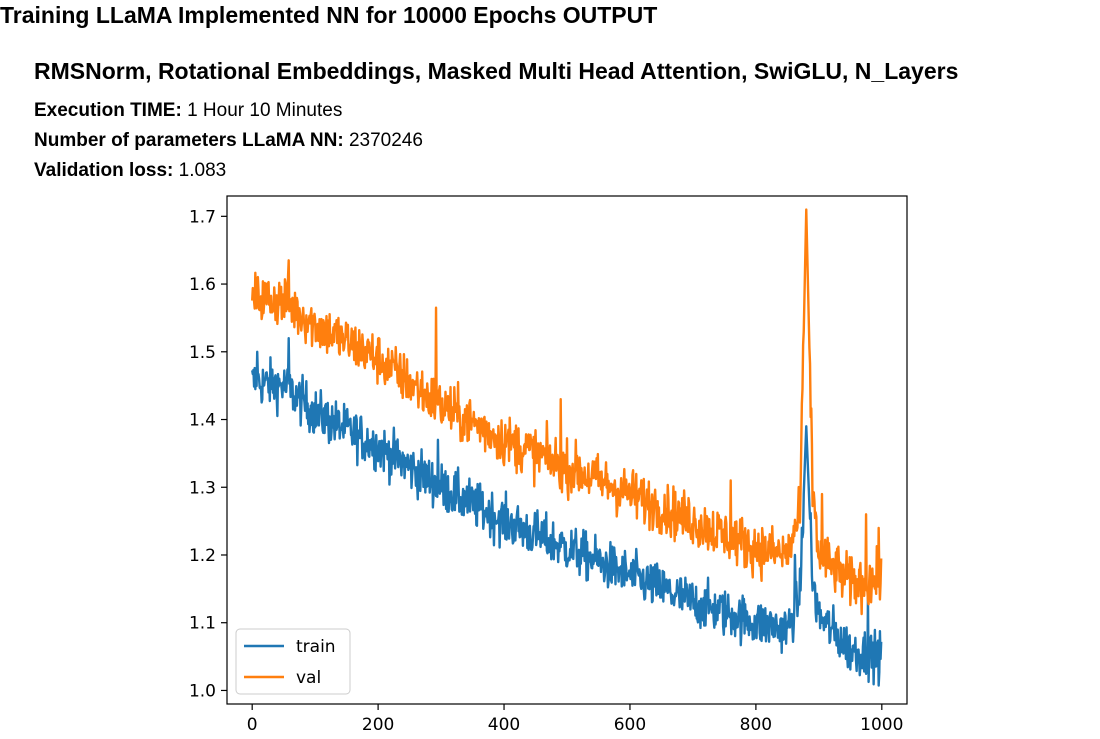 The height and width of the screenshot is (739, 1100). Describe the element at coordinates (108, 110) in the screenshot. I see `execution-time-label: Execution TIME:` at that location.